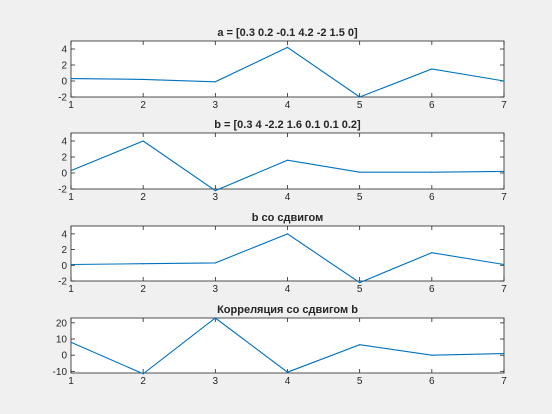 The height and width of the screenshot is (414, 552). Describe the element at coordinates (287, 310) in the screenshot. I see `subplot-title: Корреляция со сдвигом b` at that location.